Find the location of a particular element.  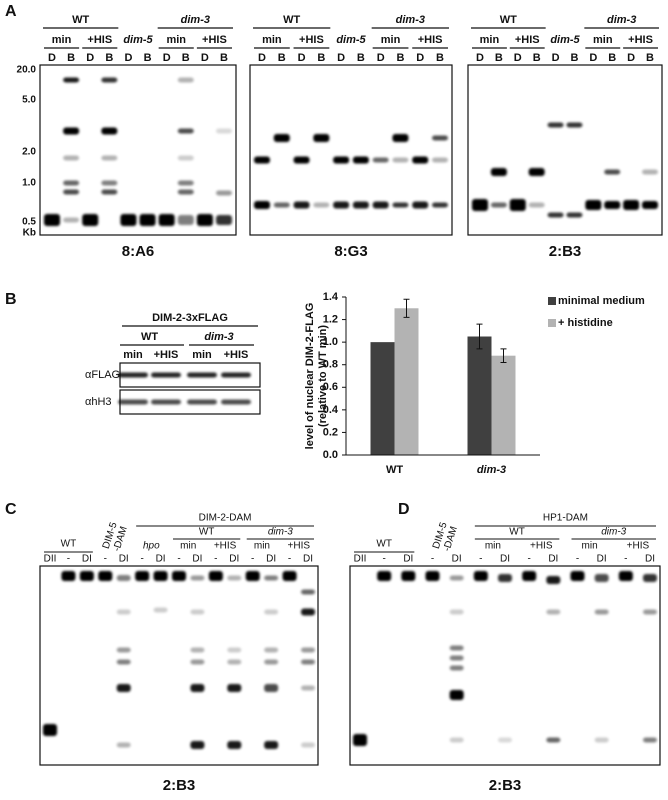

bar is located at coordinates (503, 405).